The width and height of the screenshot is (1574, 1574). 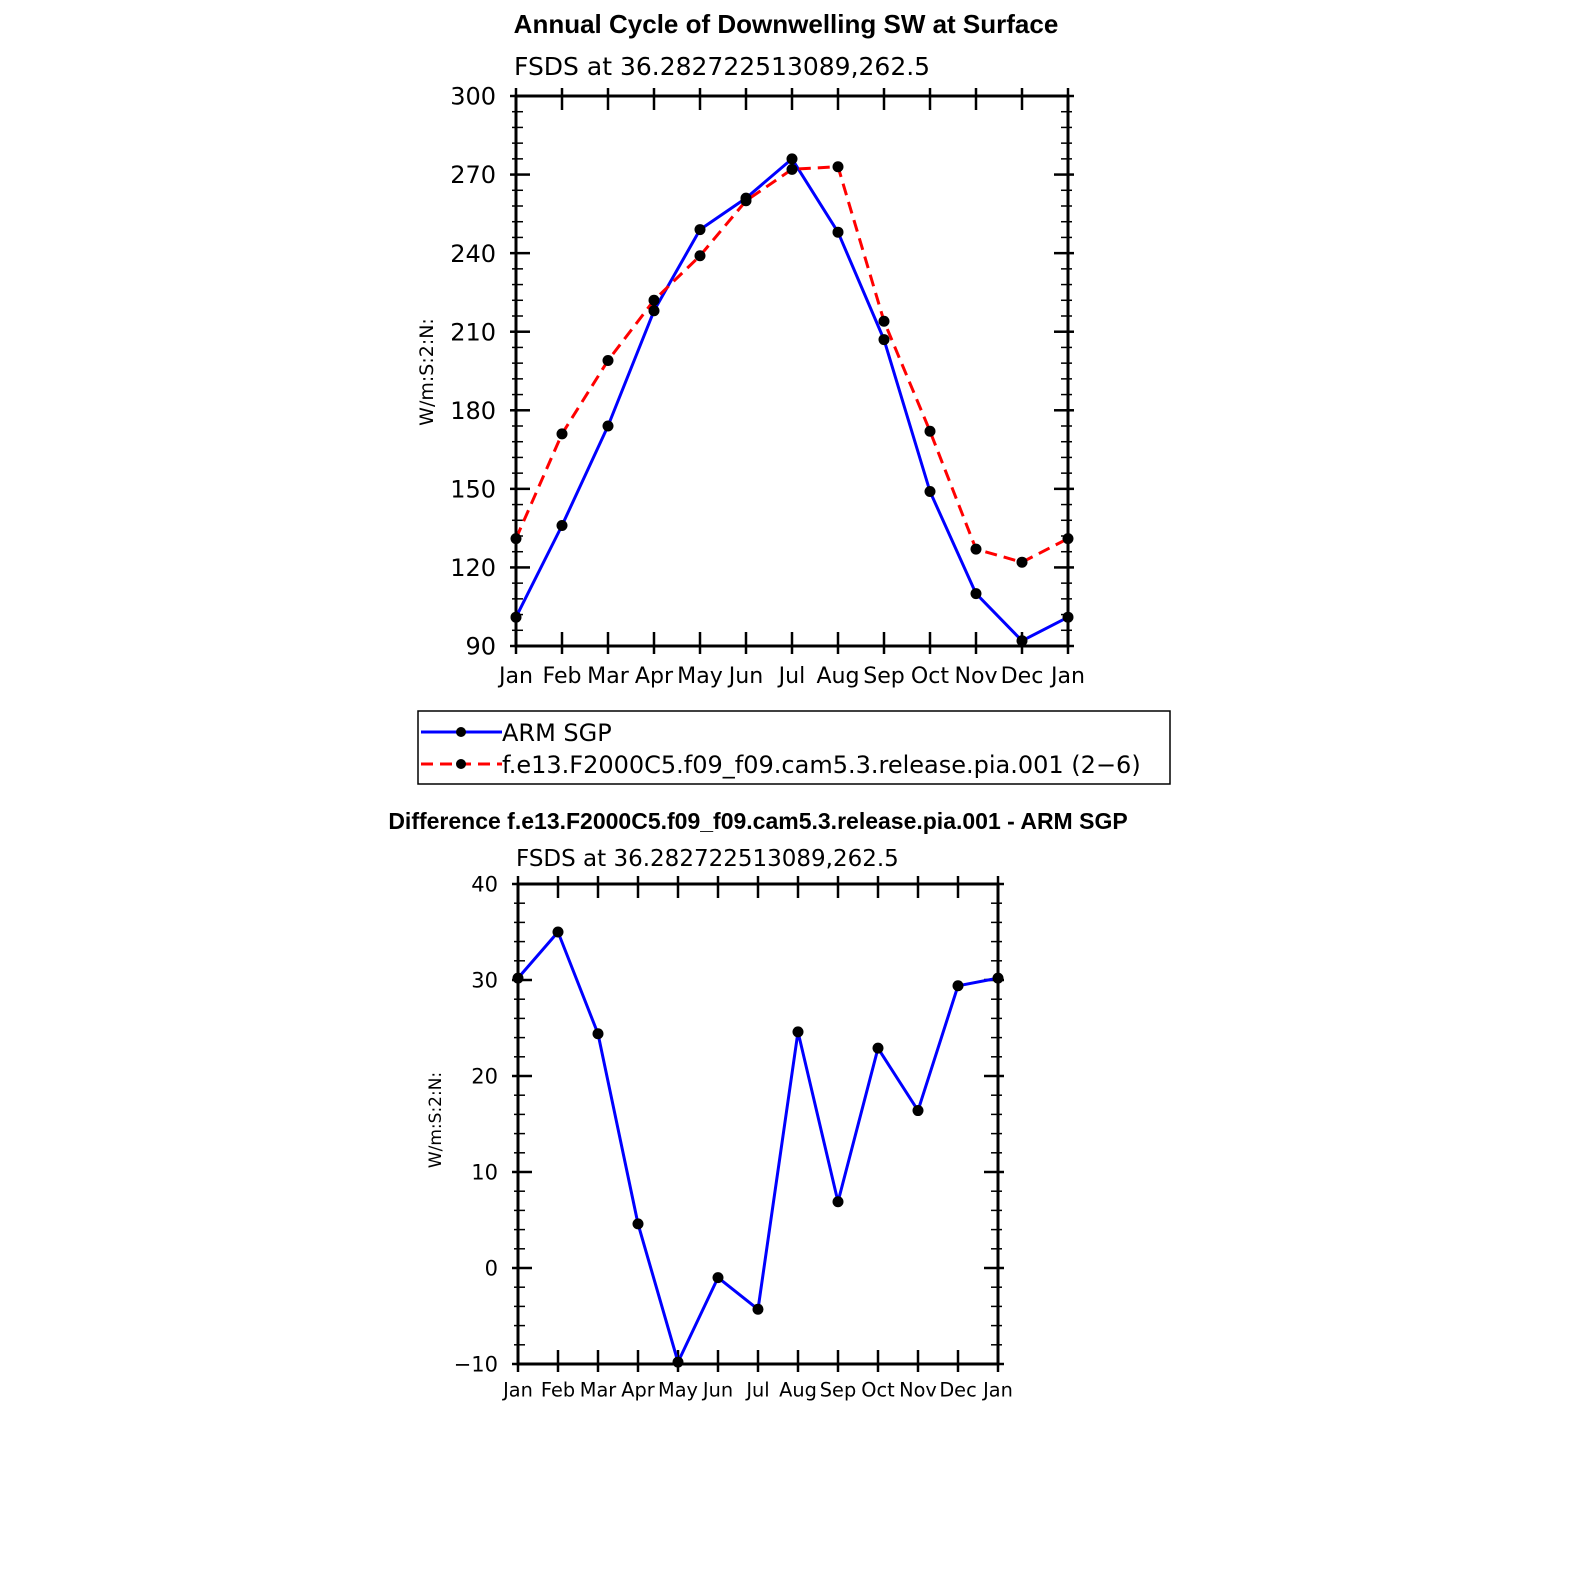 I want to click on y-tick-label: 10, so click(x=484, y=1173).